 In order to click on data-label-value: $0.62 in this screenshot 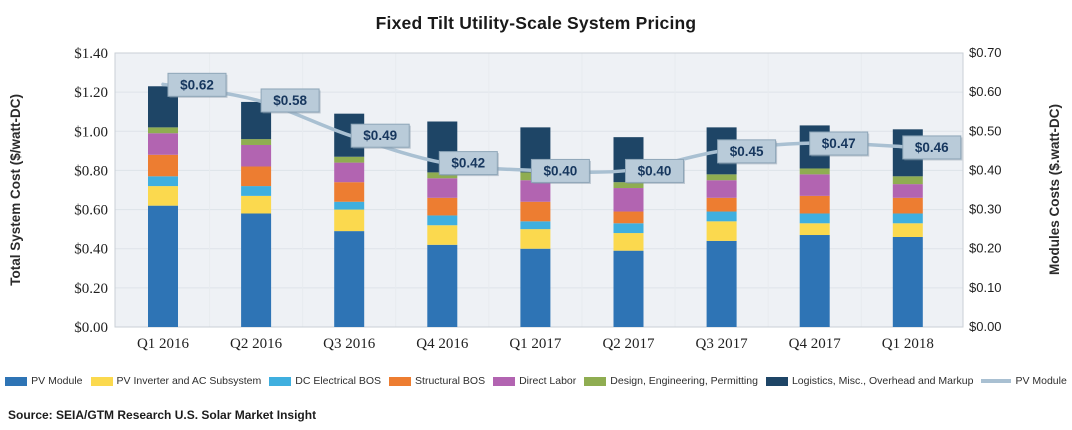, I will do `click(197, 84)`.